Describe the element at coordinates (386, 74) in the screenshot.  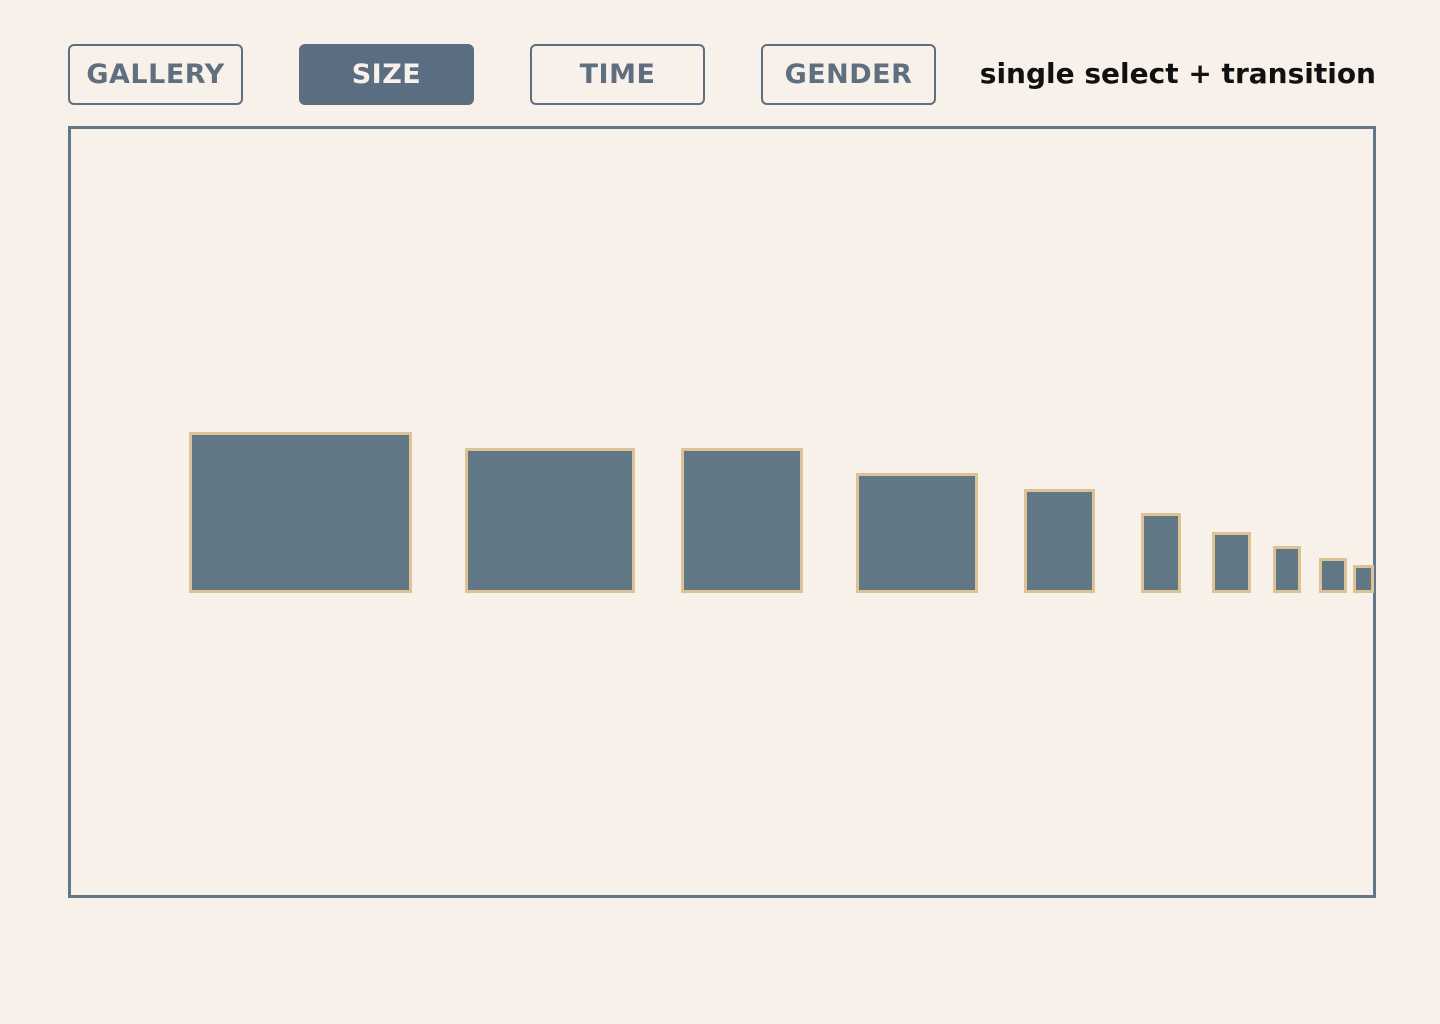
I see `size-button: SIZE` at that location.